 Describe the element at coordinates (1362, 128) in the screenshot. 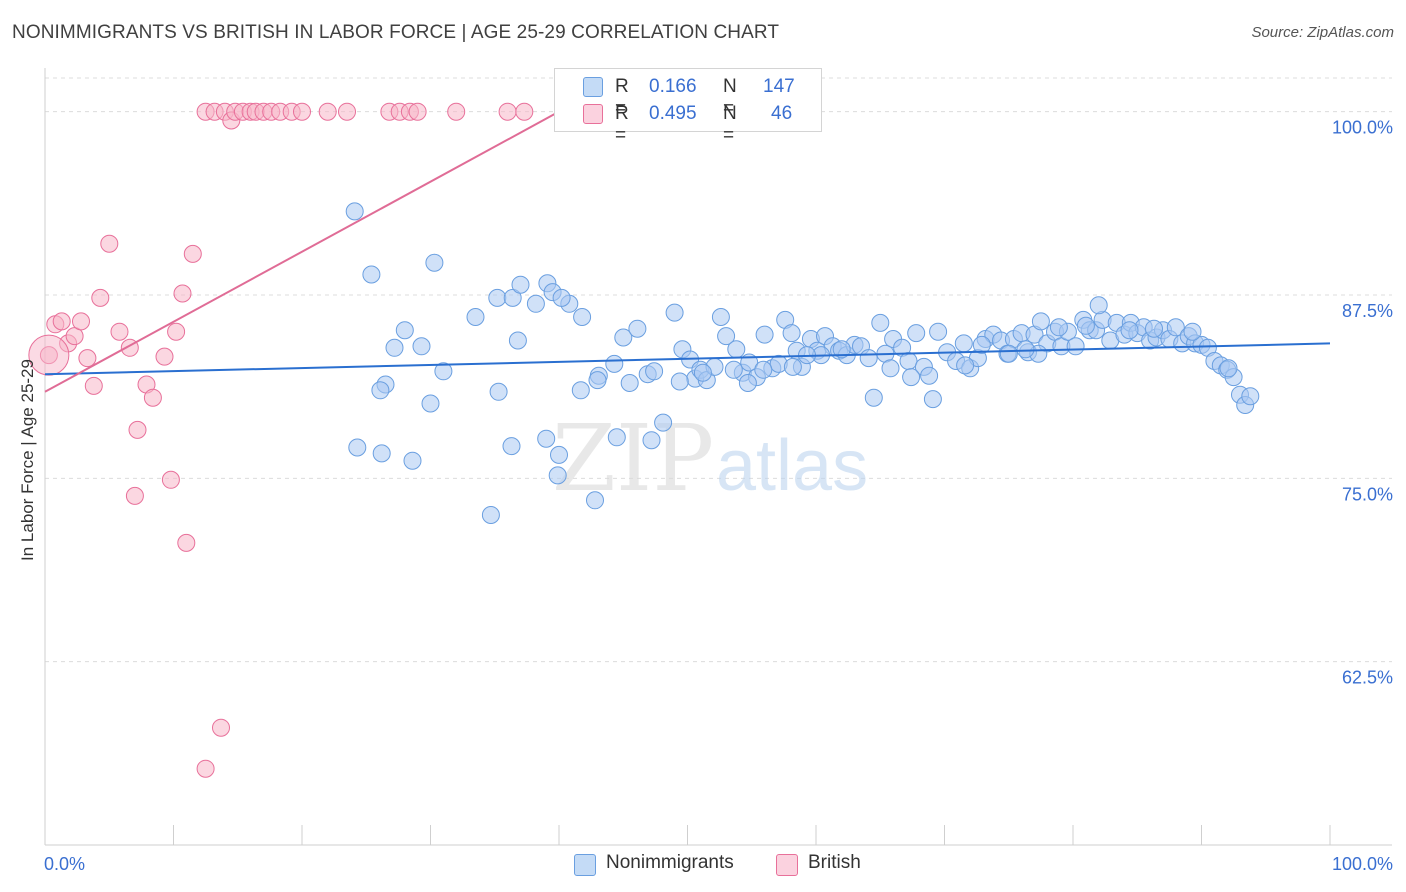

I see `y-tick-label: 100.0%` at that location.